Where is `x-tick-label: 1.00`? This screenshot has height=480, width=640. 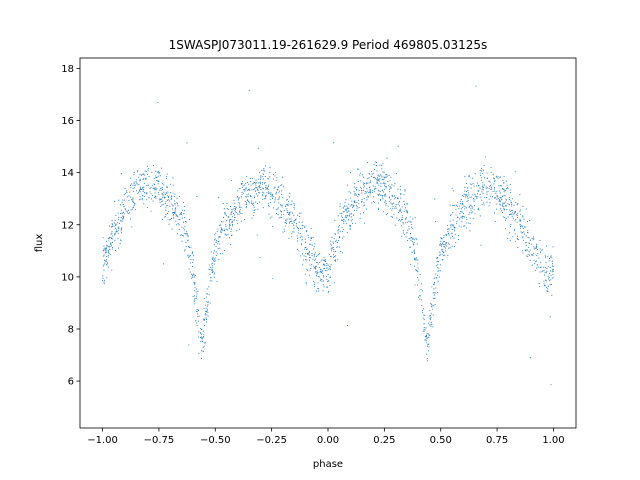
x-tick-label: 1.00 is located at coordinates (553, 440).